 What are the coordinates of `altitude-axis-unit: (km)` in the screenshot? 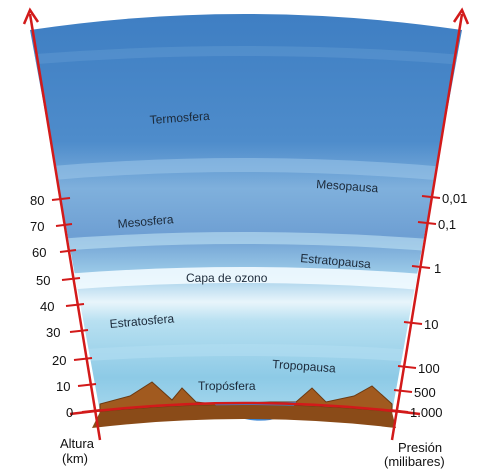 It's located at (75, 458).